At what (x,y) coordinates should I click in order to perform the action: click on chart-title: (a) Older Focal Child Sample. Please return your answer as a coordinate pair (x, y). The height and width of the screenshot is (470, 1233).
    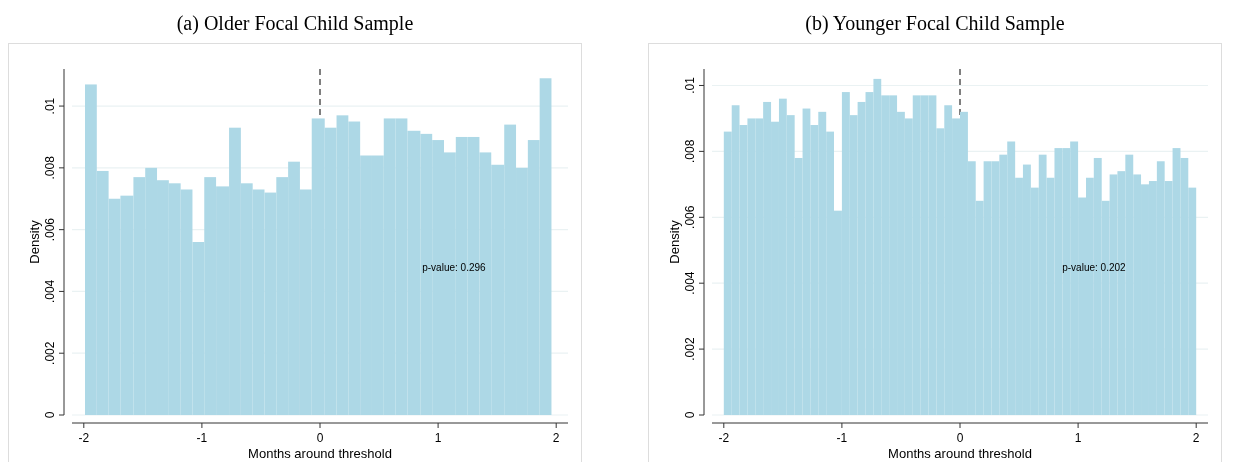
    Looking at the image, I should click on (295, 23).